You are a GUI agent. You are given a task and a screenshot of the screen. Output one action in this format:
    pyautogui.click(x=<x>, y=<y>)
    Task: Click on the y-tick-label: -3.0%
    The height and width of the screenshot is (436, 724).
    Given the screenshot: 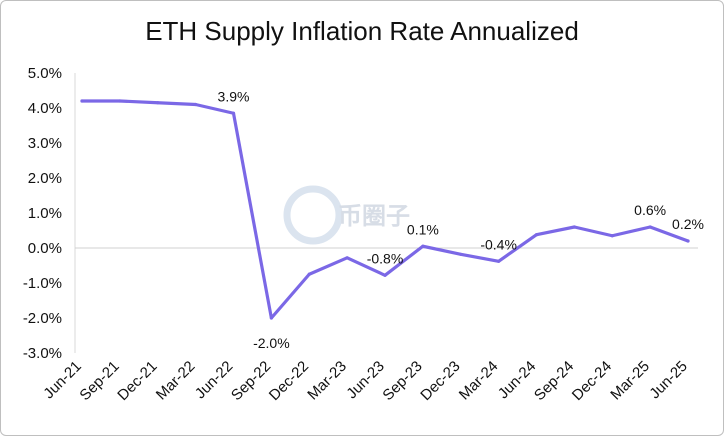 What is the action you would take?
    pyautogui.click(x=42, y=353)
    